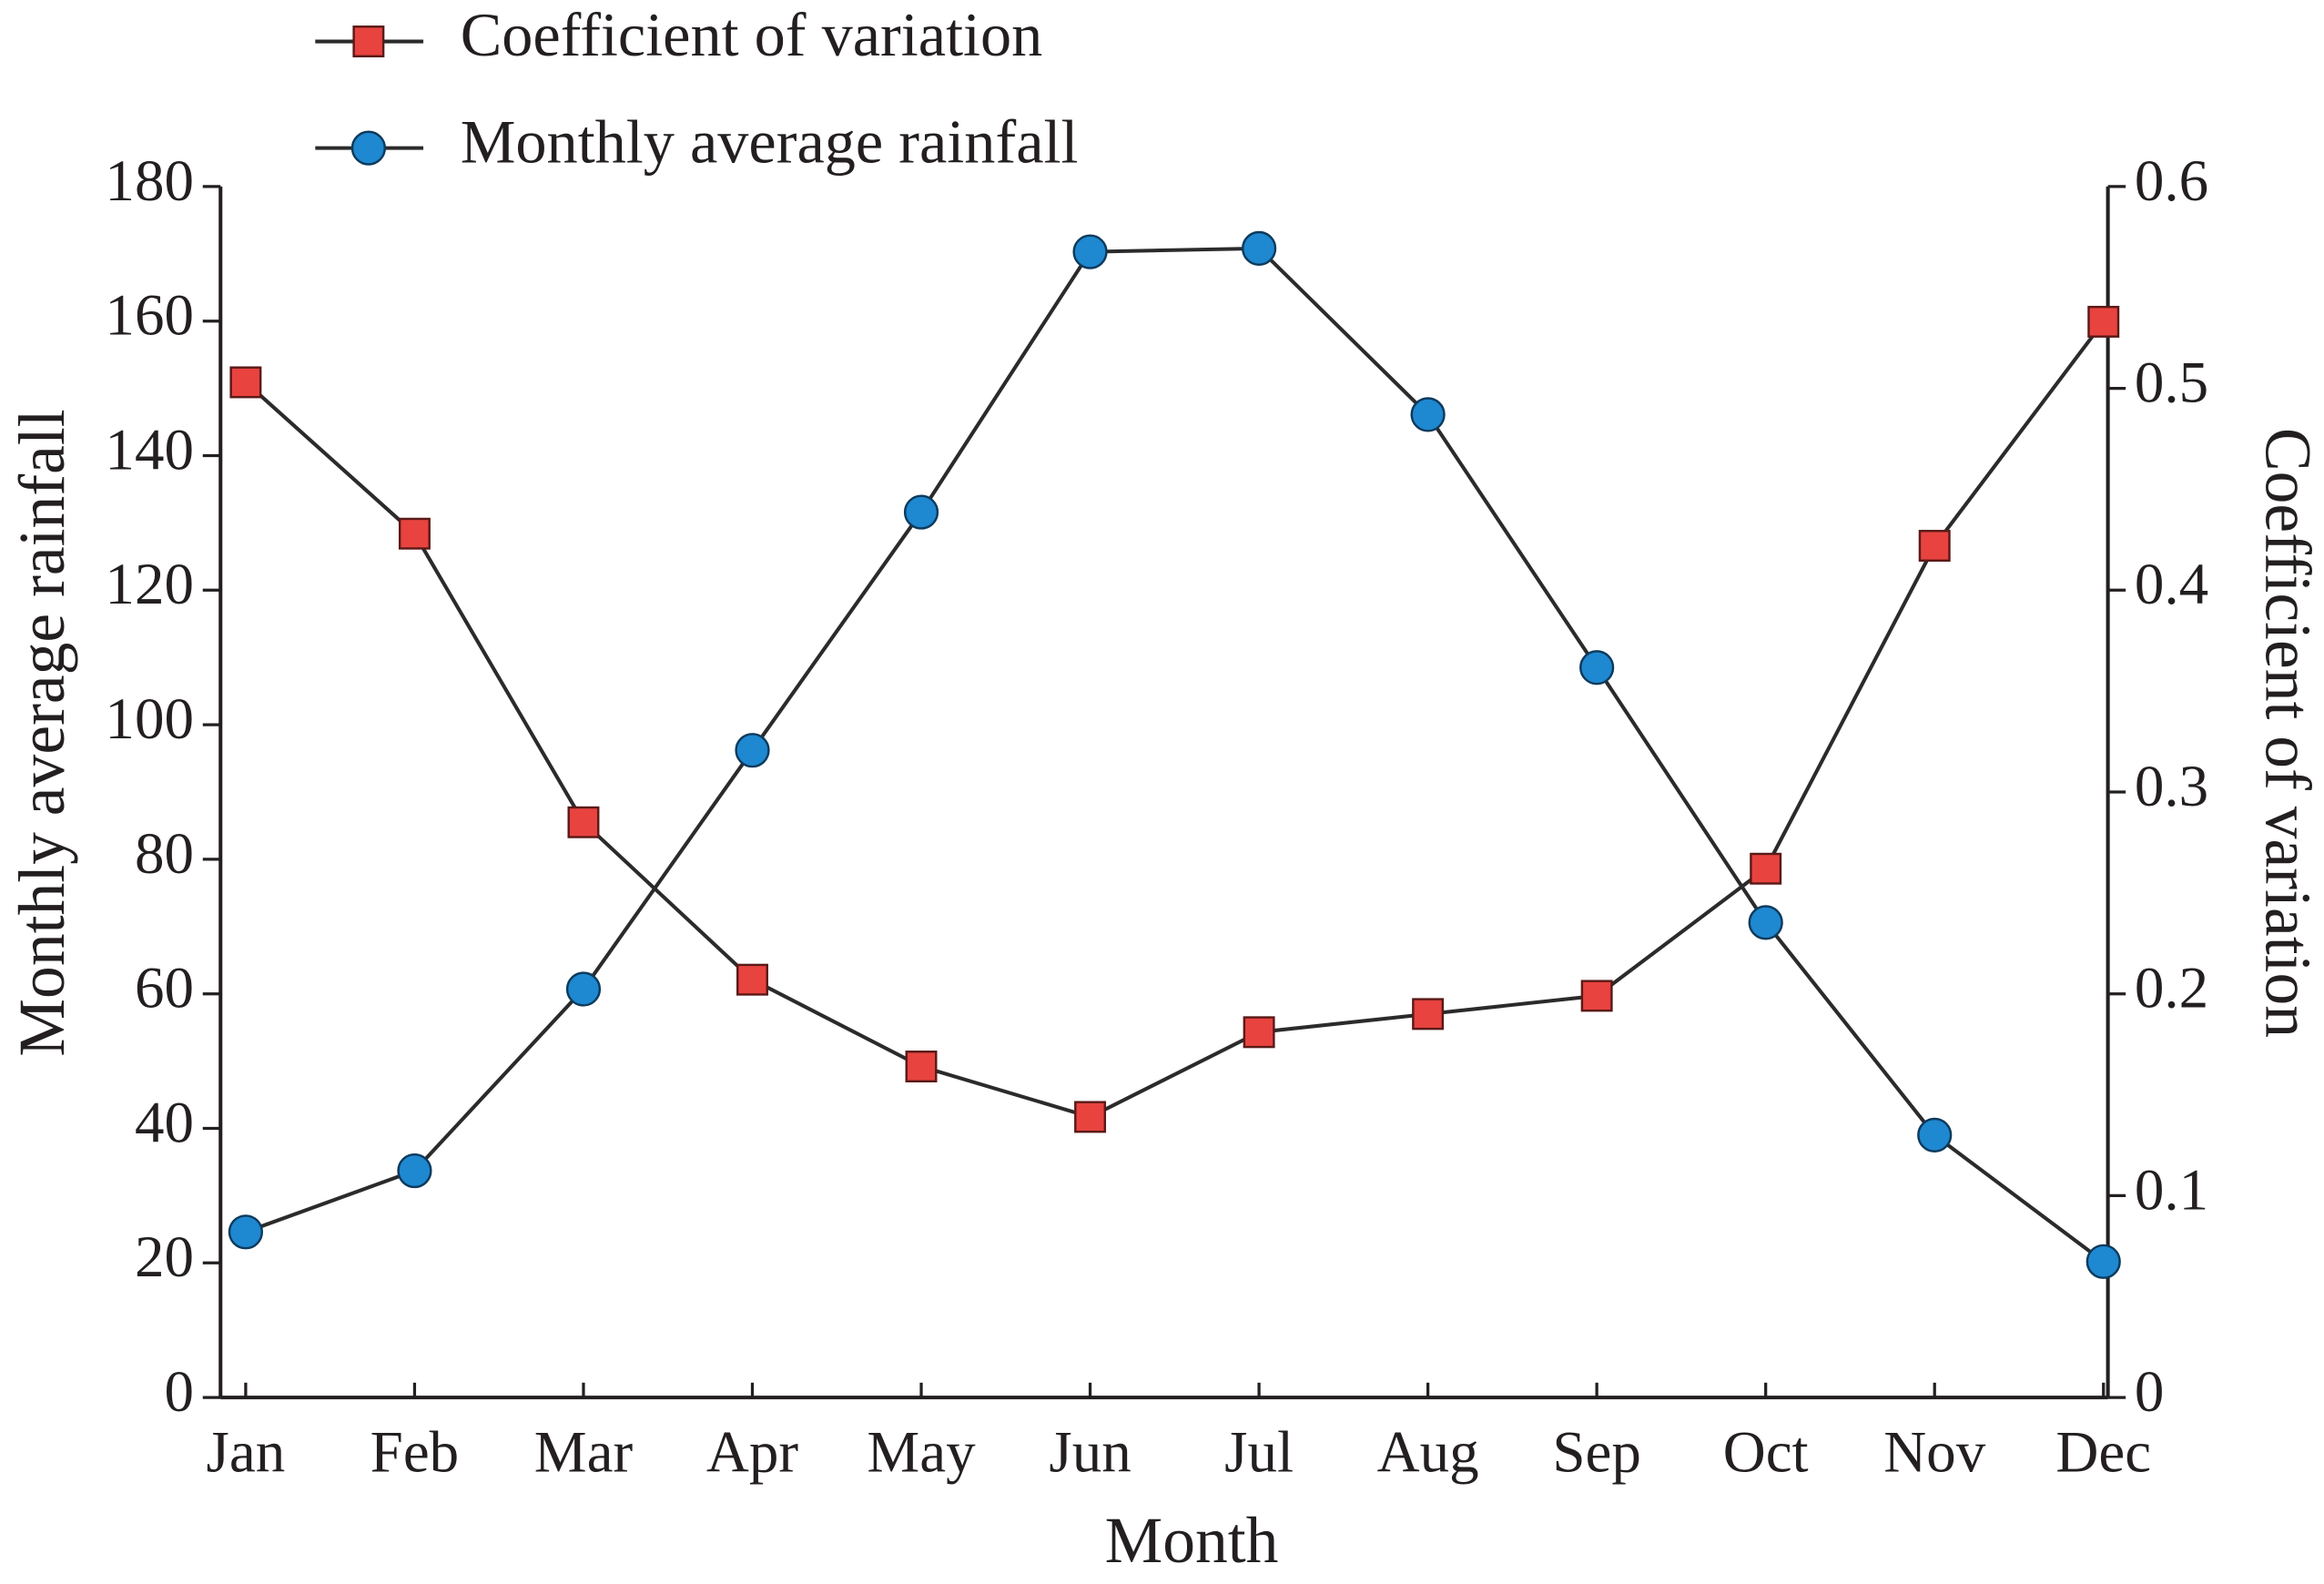 Image resolution: width=2324 pixels, height=1584 pixels. What do you see at coordinates (149, 316) in the screenshot?
I see `y-tick-label: 160` at bounding box center [149, 316].